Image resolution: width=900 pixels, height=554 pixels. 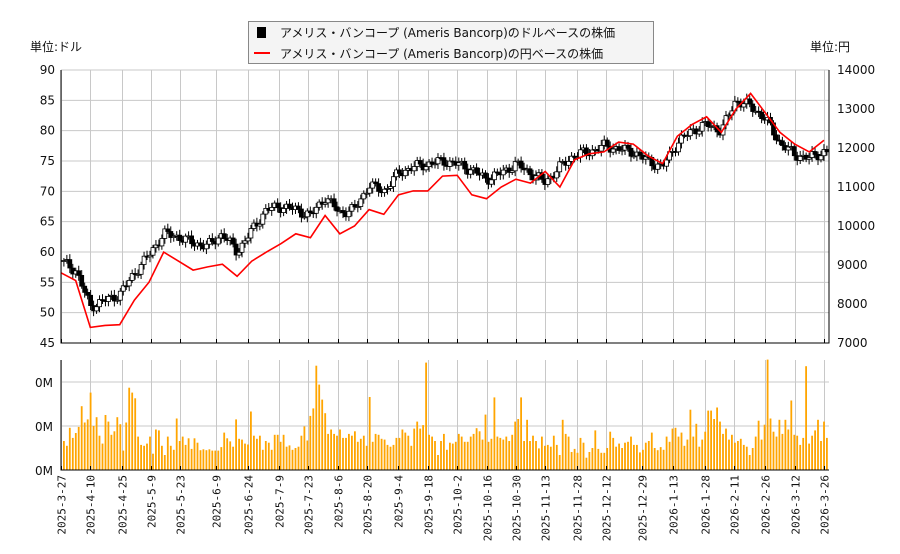 What do you see at coordinates (852, 343) in the screenshot?
I see `right-tick-label: 7000` at bounding box center [852, 343].